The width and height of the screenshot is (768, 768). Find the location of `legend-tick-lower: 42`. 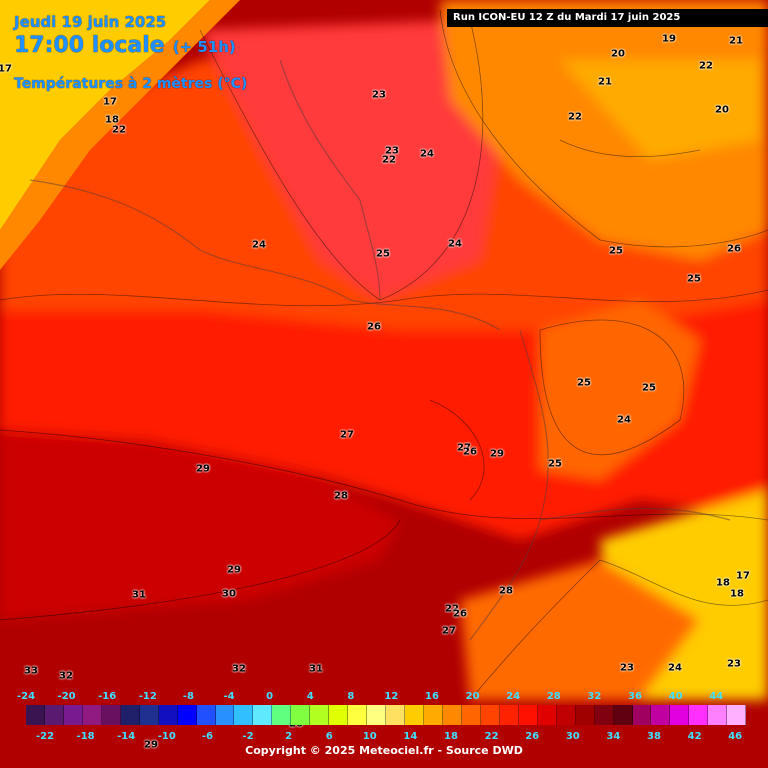

legend-tick-lower: 42 is located at coordinates (694, 736).